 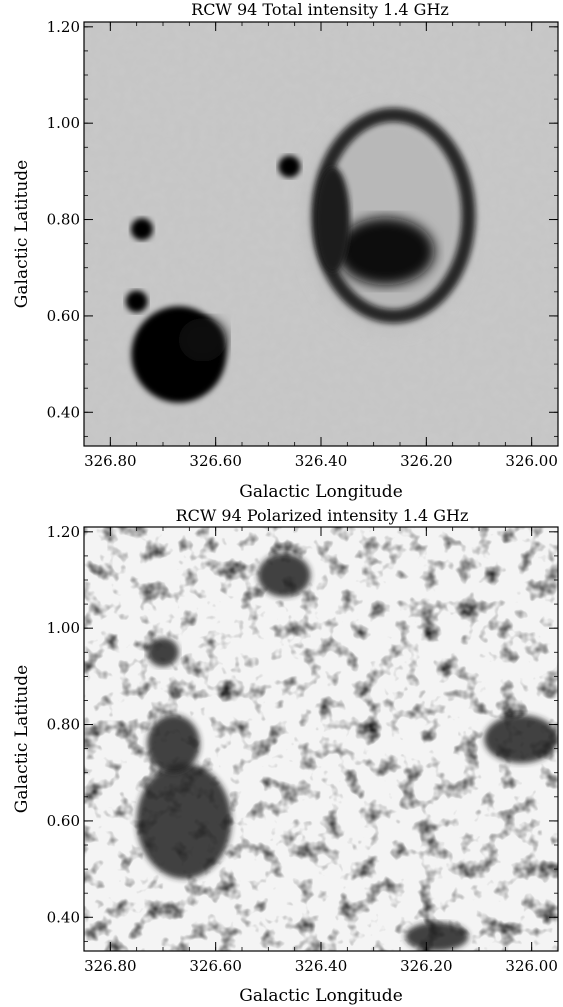 I want to click on total-ytick-label: 1.00, so click(x=63, y=123).